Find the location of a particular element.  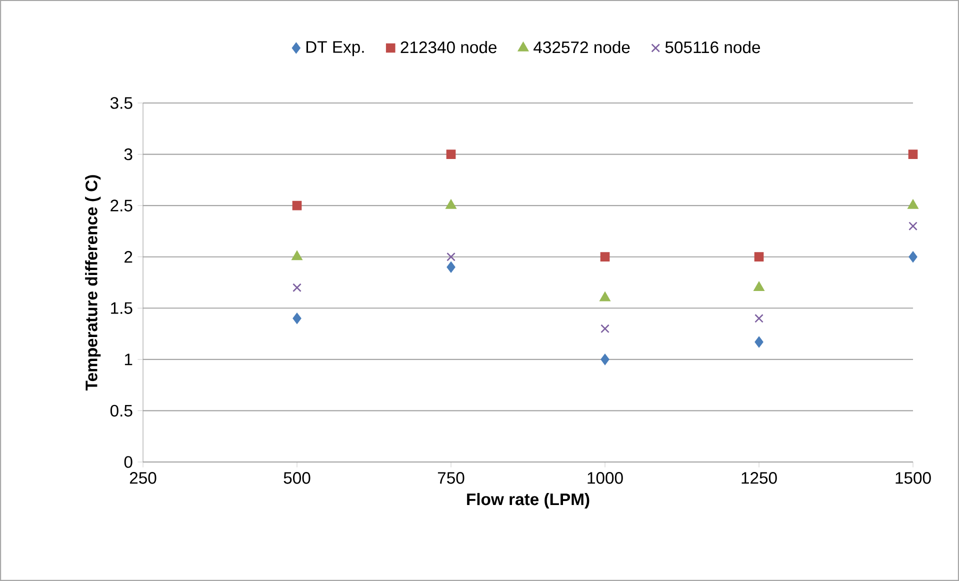

y-tick-label: 0 is located at coordinates (128, 462).